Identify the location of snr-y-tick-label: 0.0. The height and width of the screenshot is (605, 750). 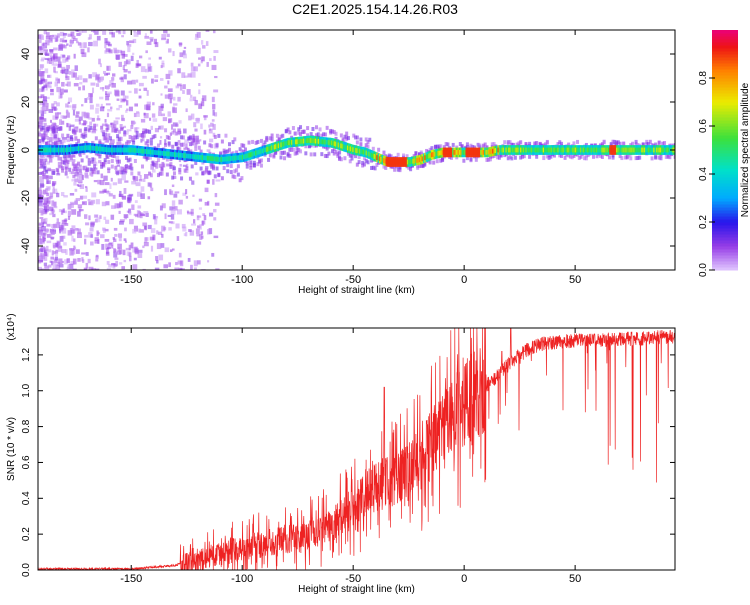
(26, 570).